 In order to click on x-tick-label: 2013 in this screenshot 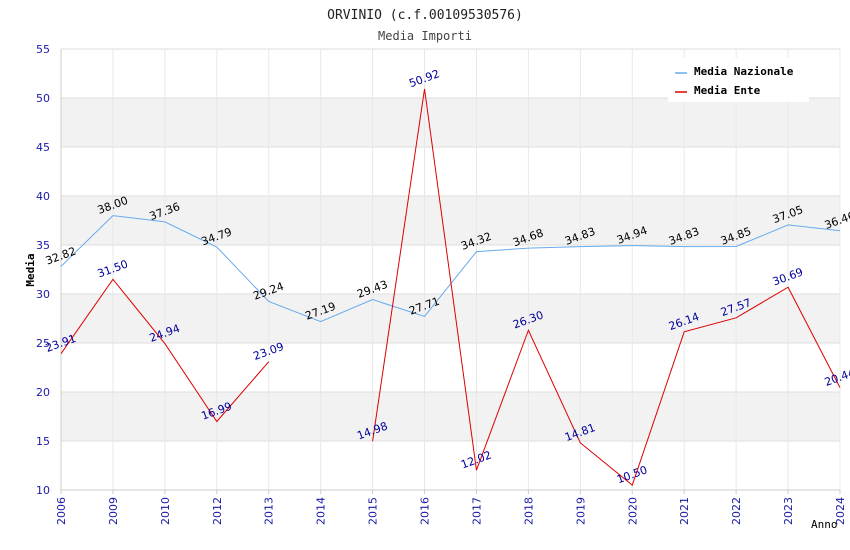, I will do `click(269, 511)`.